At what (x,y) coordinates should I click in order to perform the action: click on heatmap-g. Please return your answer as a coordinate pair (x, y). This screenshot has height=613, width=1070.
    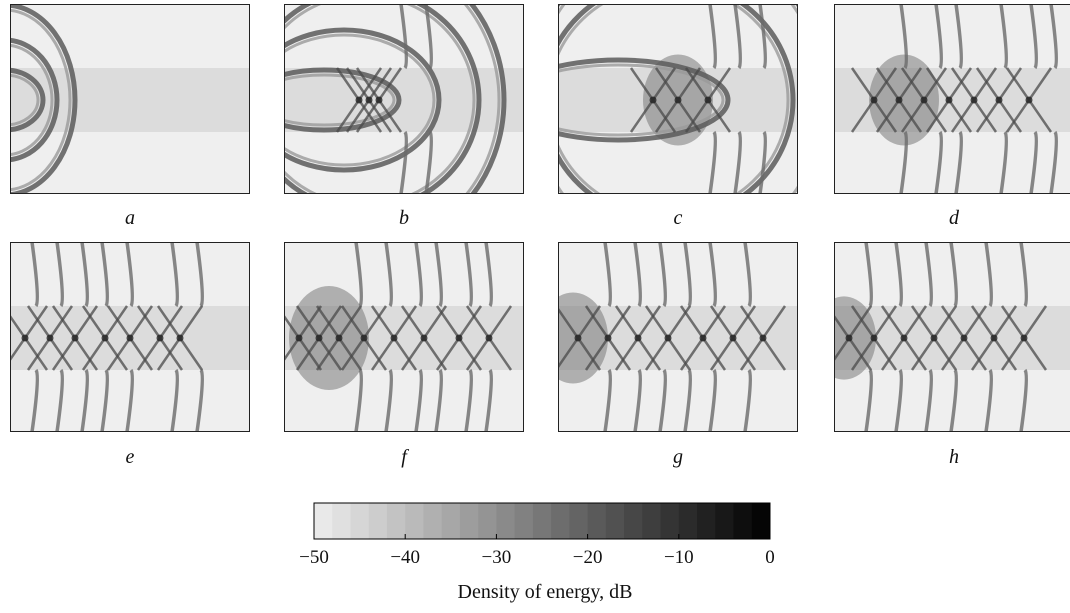
    Looking at the image, I should click on (678, 337).